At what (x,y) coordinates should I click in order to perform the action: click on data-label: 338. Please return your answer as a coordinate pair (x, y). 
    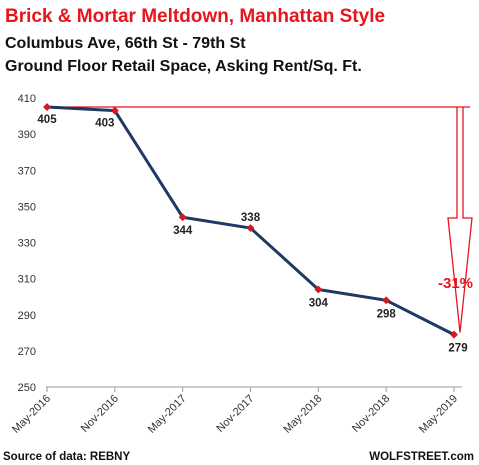
    Looking at the image, I should click on (251, 218).